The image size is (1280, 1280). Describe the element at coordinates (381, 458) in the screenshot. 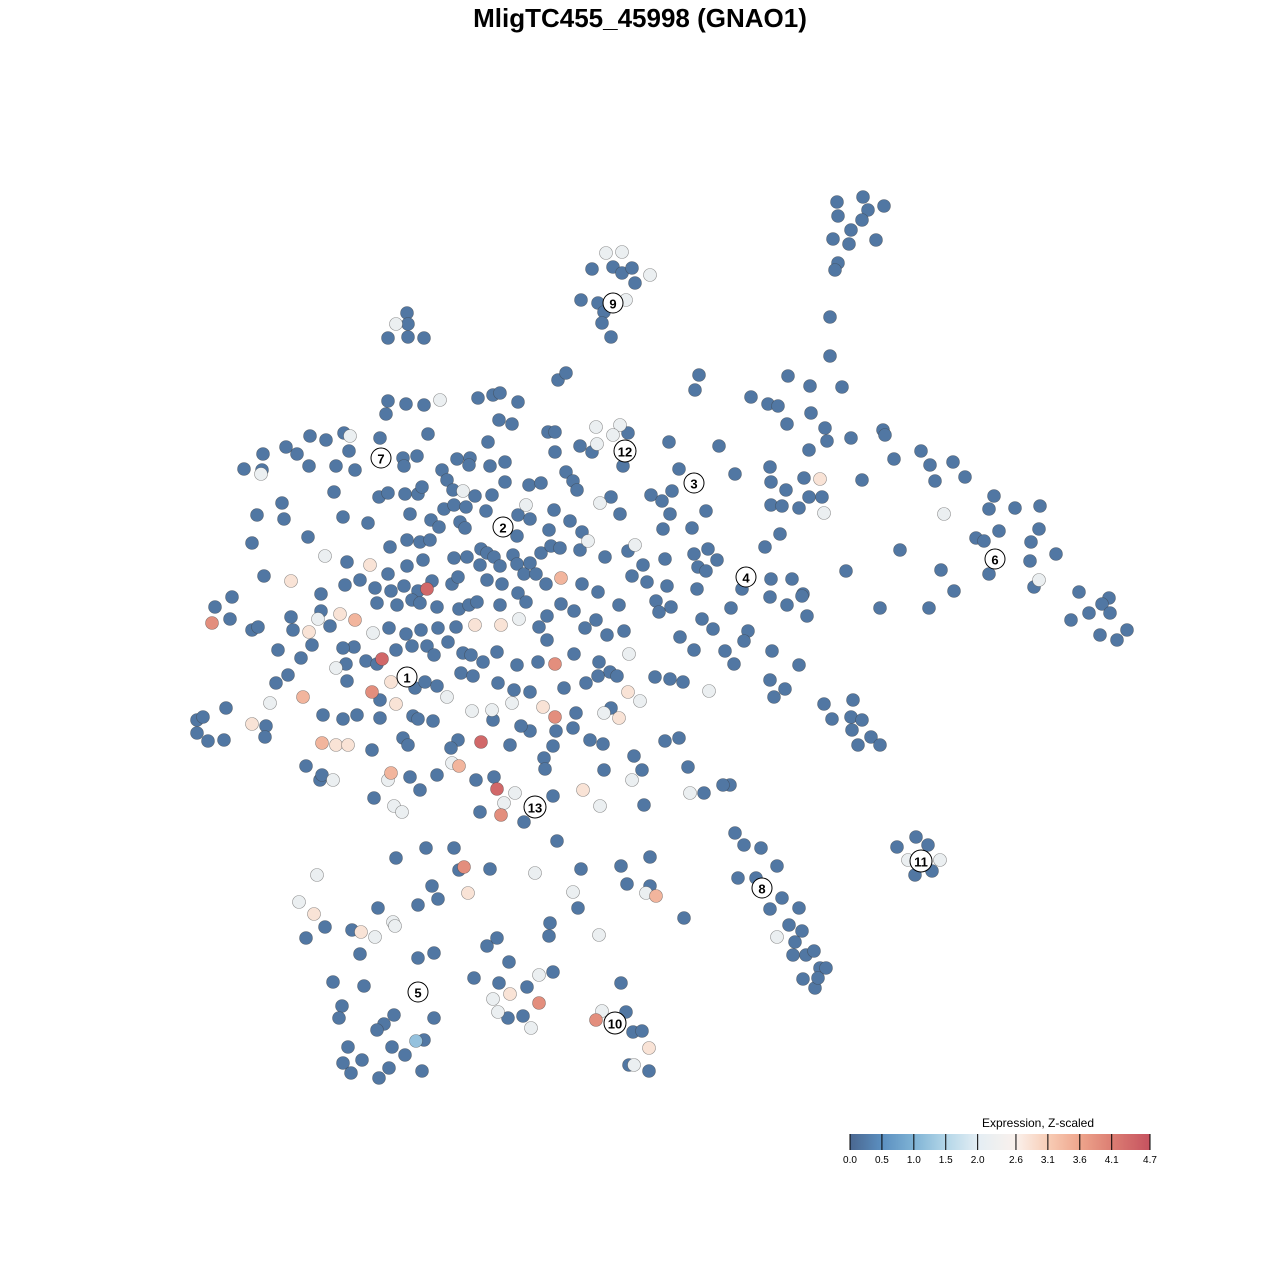

I see `cluster-label-7: 7` at that location.